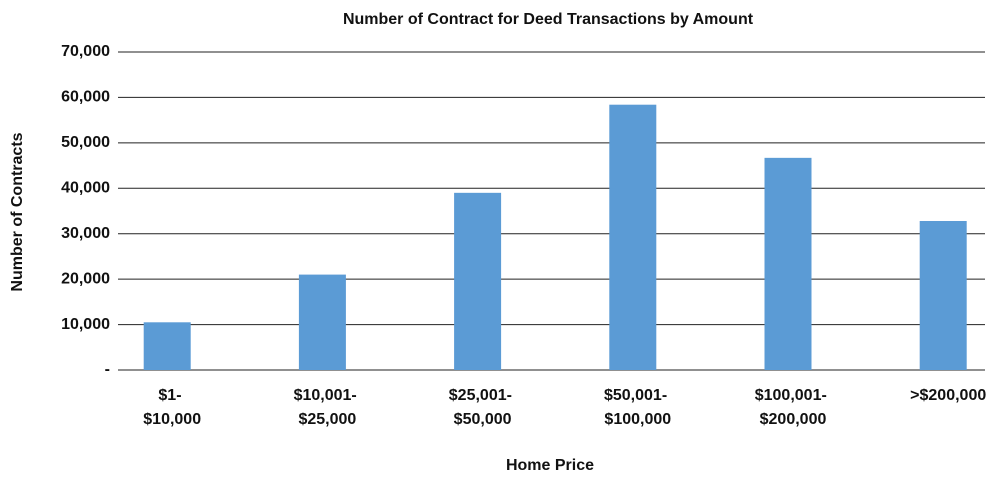 Image resolution: width=996 pixels, height=479 pixels. What do you see at coordinates (483, 407) in the screenshot?
I see `x-tick-label: $25,001- $50,000` at bounding box center [483, 407].